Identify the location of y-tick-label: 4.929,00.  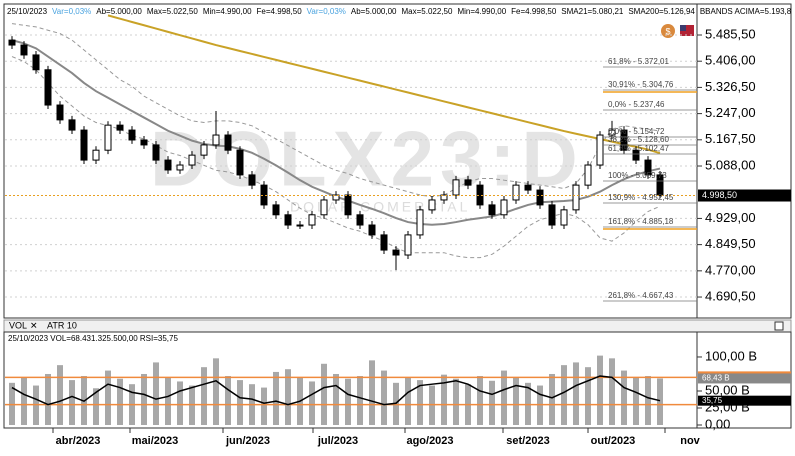
(730, 217).